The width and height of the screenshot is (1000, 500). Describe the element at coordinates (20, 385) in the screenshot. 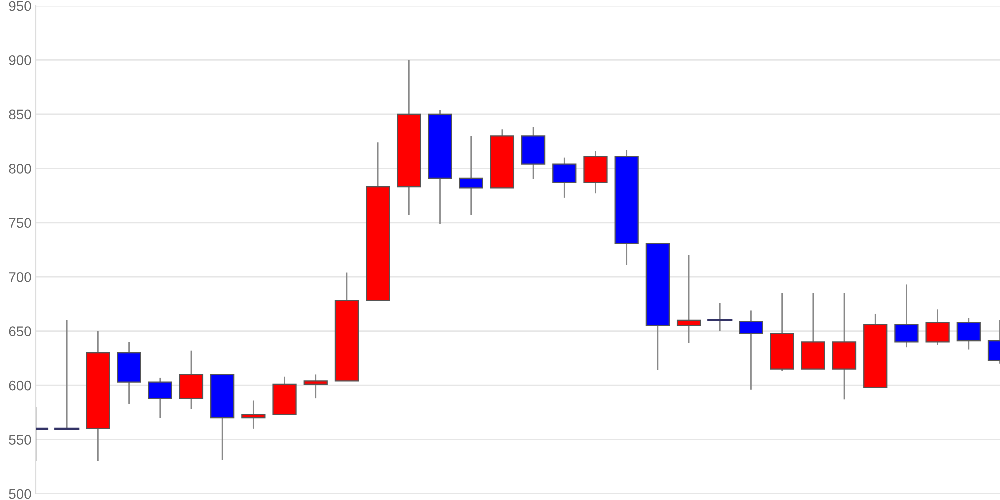

I see `y-tick-label: 600` at that location.